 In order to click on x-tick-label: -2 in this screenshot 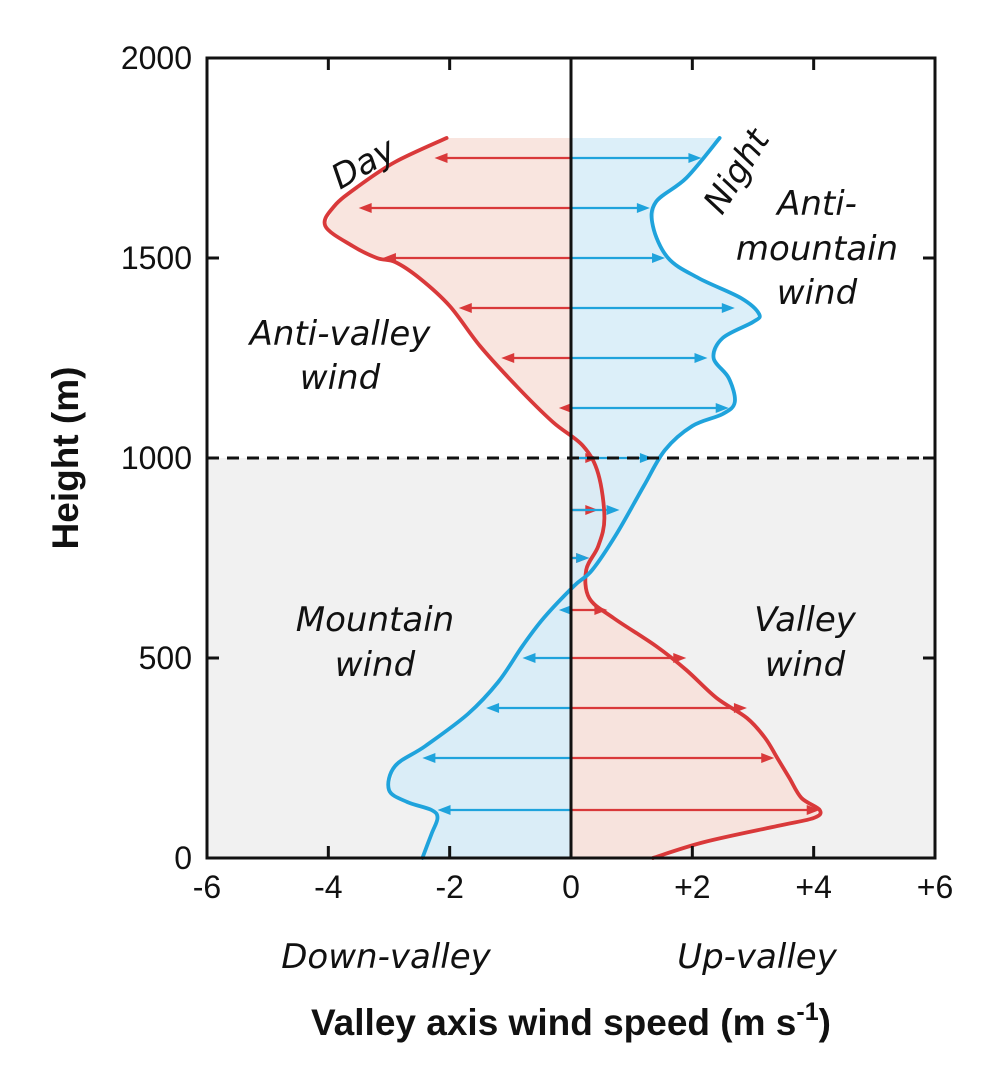, I will do `click(449, 887)`.